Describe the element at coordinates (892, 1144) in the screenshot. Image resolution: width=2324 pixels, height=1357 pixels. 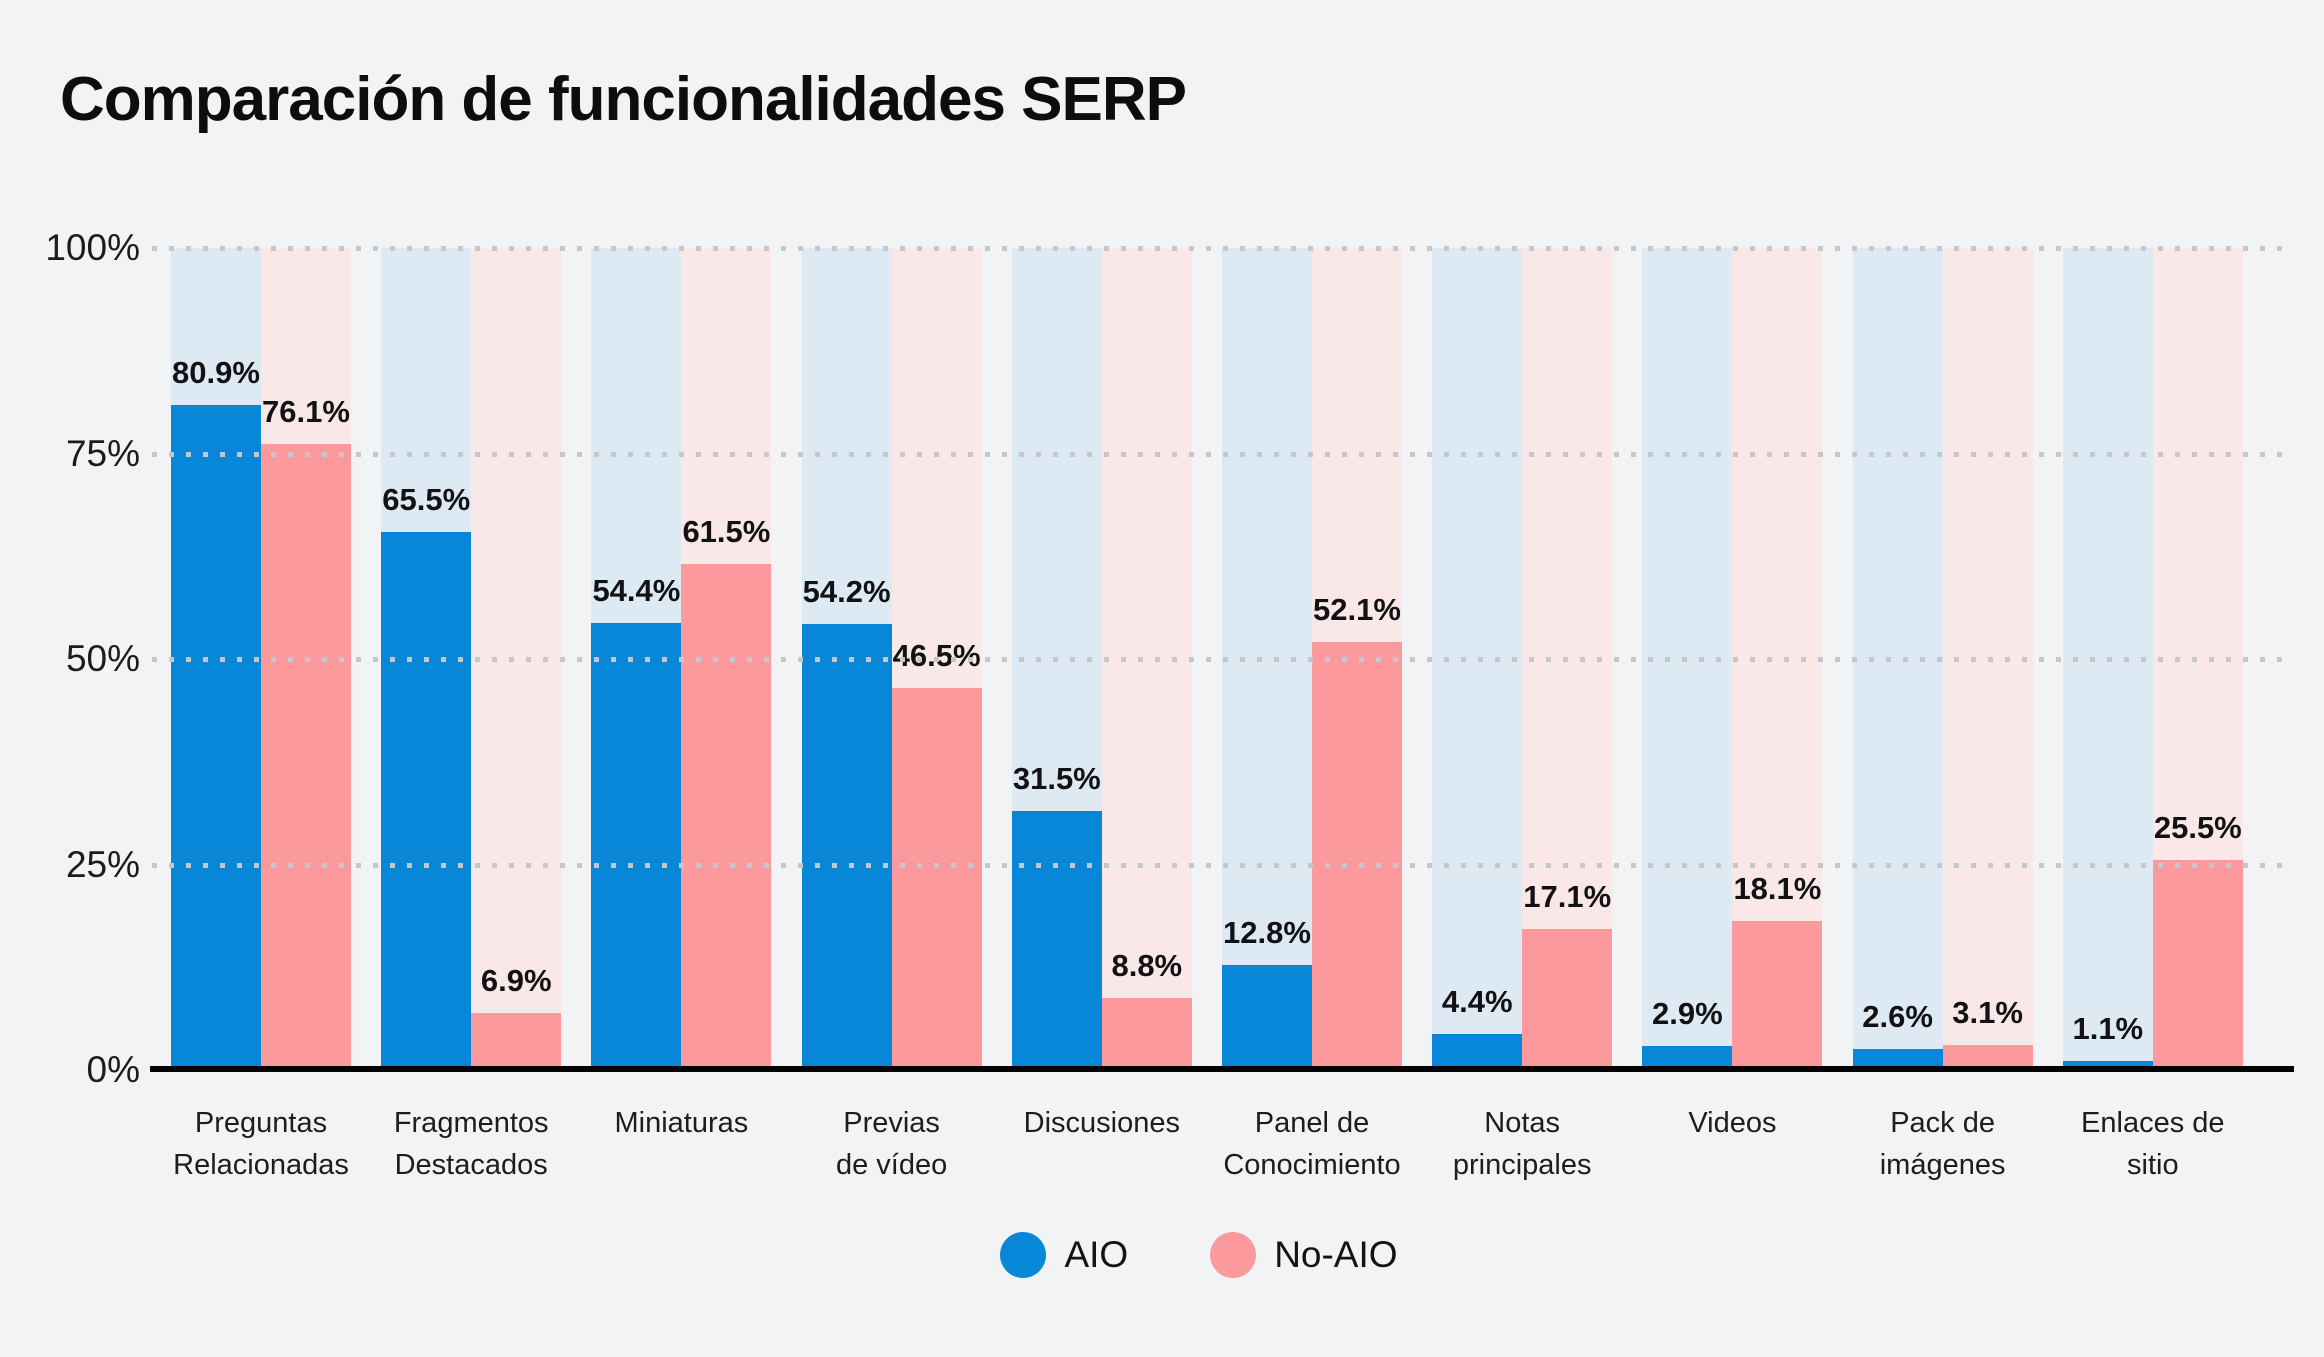
I see `x-category-label: Previas de vídeo` at that location.